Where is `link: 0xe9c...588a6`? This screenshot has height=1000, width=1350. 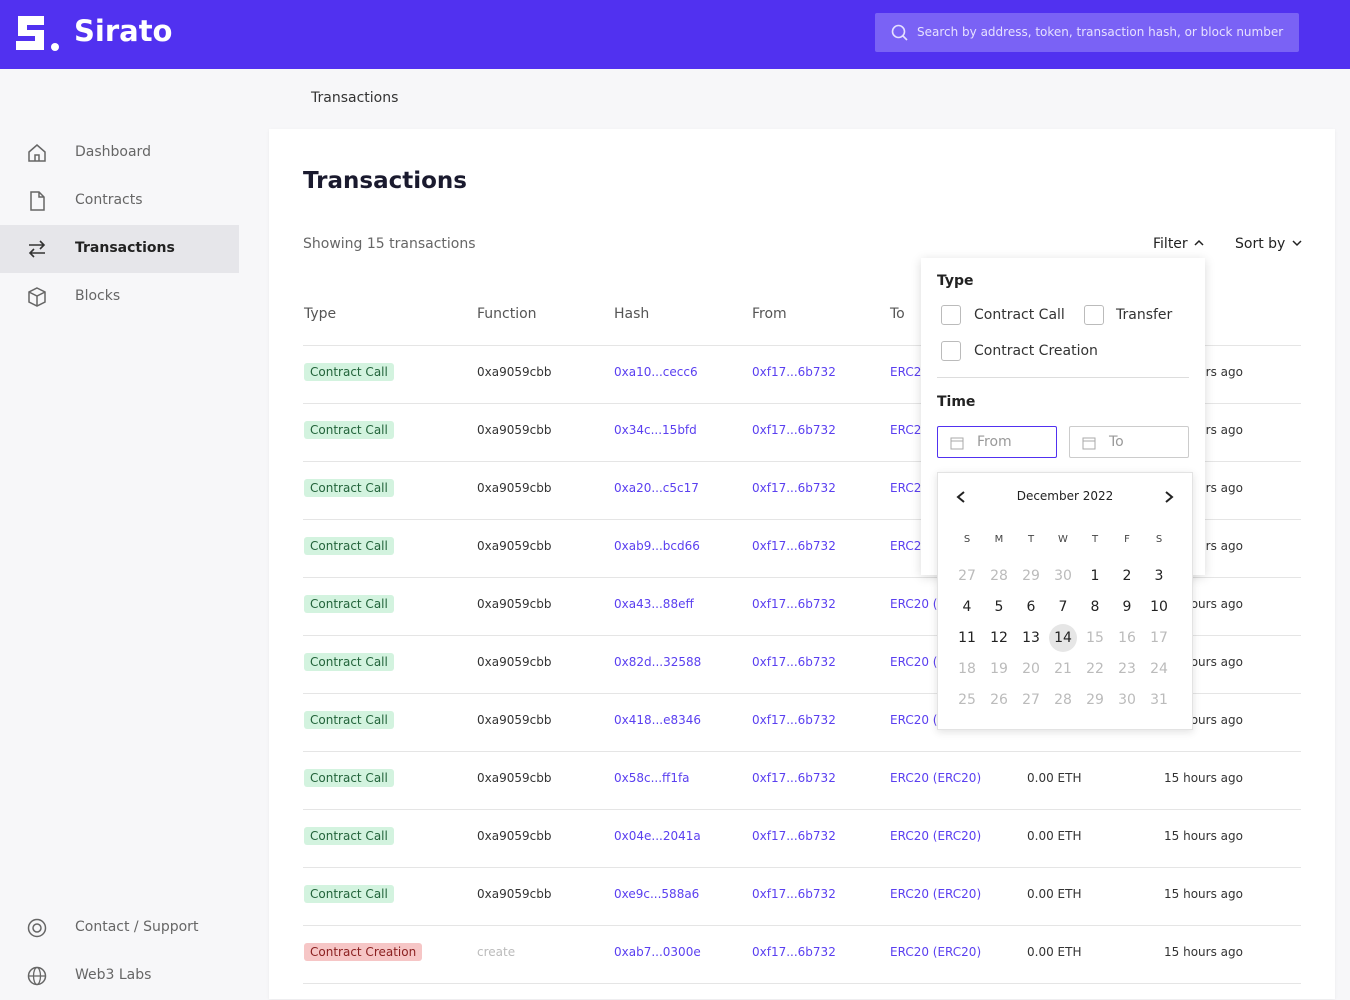 link: 0xe9c...588a6 is located at coordinates (657, 894).